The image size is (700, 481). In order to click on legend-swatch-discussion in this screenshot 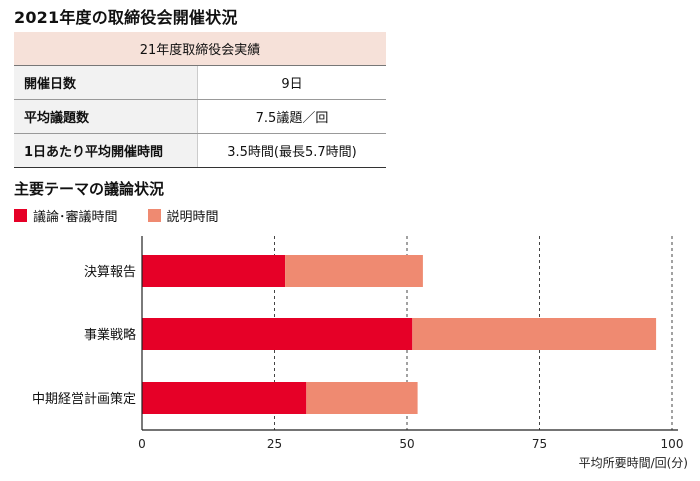, I will do `click(20, 215)`.